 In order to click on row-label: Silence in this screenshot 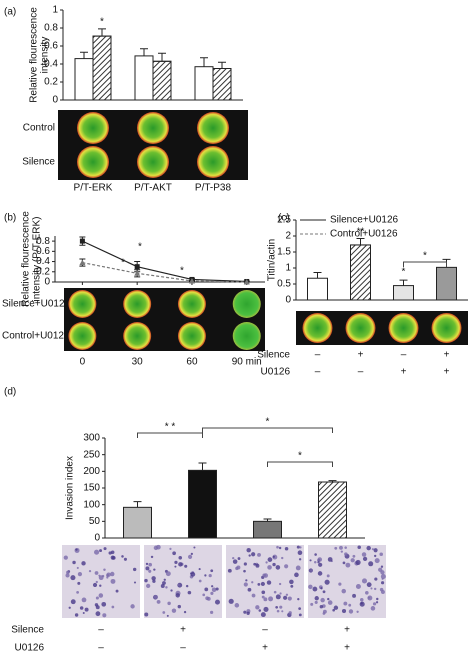, I will do `click(38, 162)`.